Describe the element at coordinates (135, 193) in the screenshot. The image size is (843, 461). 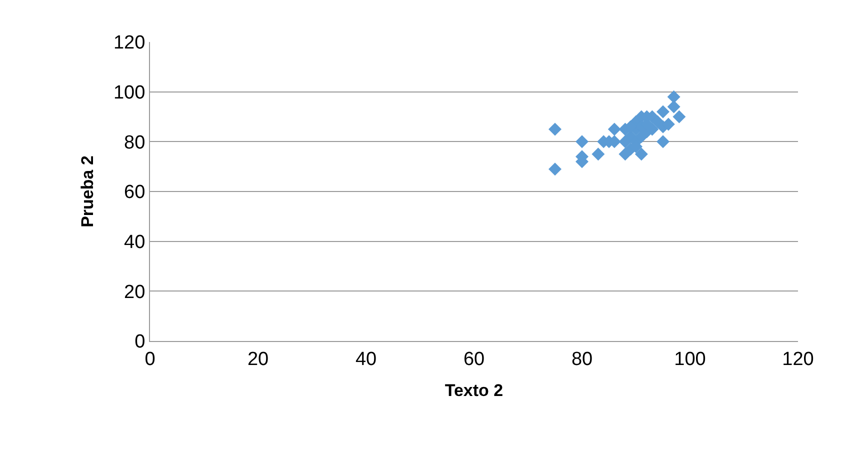
I see `y-tick-label: 60` at that location.